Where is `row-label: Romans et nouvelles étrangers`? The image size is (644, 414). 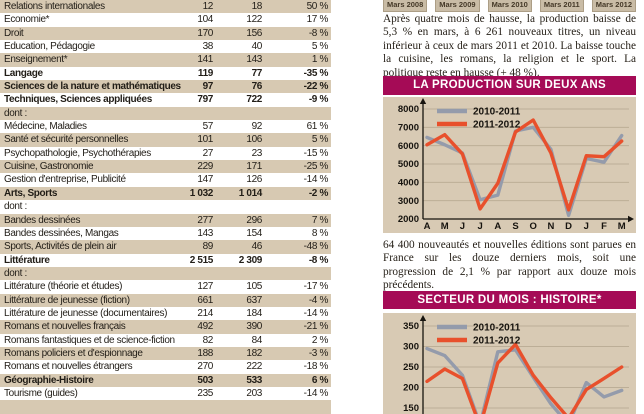 row-label: Romans et nouvelles étrangers is located at coordinates (68, 367).